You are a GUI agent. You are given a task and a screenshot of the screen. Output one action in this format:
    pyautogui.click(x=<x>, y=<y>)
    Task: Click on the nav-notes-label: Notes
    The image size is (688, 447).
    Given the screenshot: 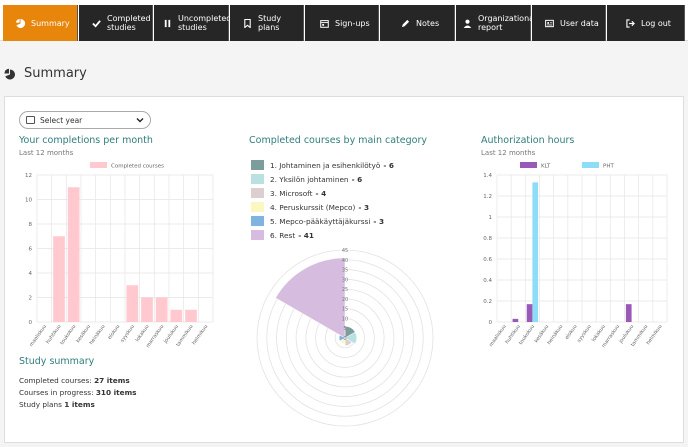 What is the action you would take?
    pyautogui.click(x=428, y=23)
    